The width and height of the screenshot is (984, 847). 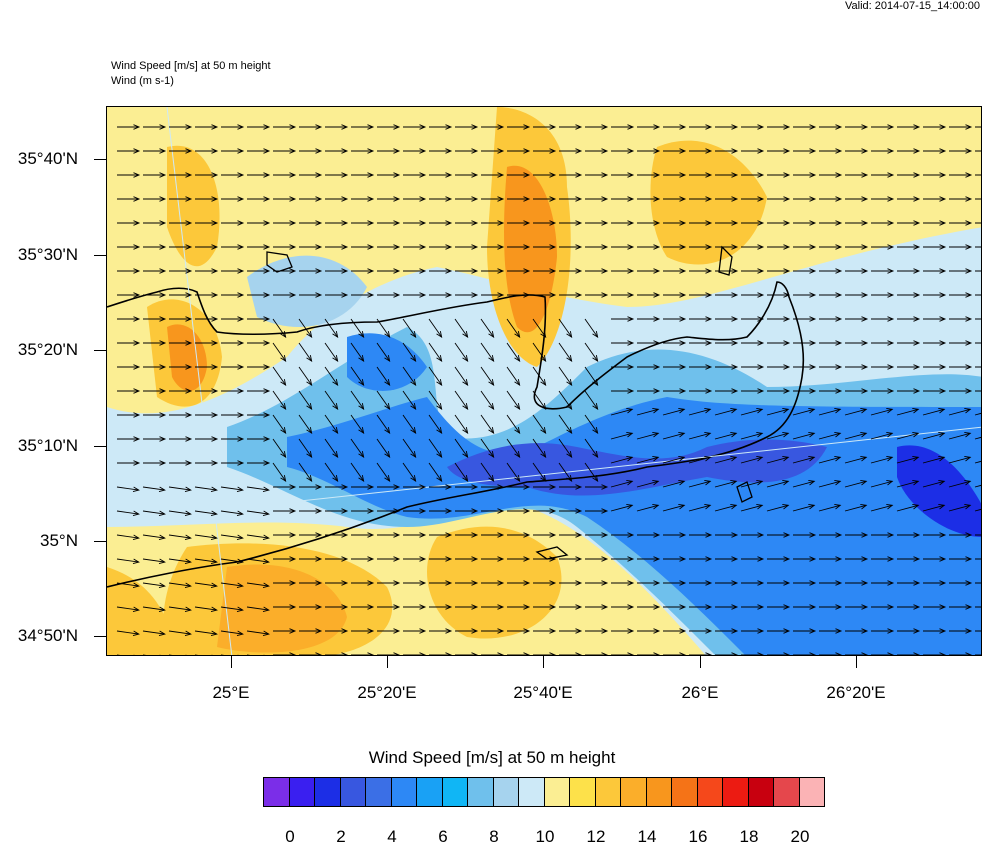 What do you see at coordinates (100, 255) in the screenshot?
I see `lat-tick` at bounding box center [100, 255].